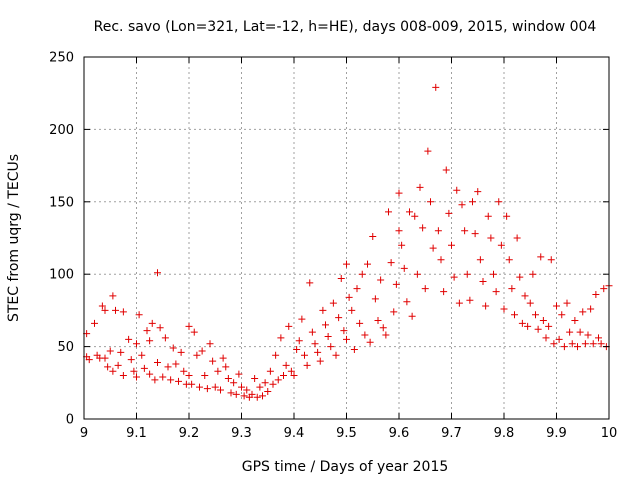 The height and width of the screenshot is (480, 640). What do you see at coordinates (451, 433) in the screenshot?
I see `x-tick-label: 9.7` at bounding box center [451, 433].